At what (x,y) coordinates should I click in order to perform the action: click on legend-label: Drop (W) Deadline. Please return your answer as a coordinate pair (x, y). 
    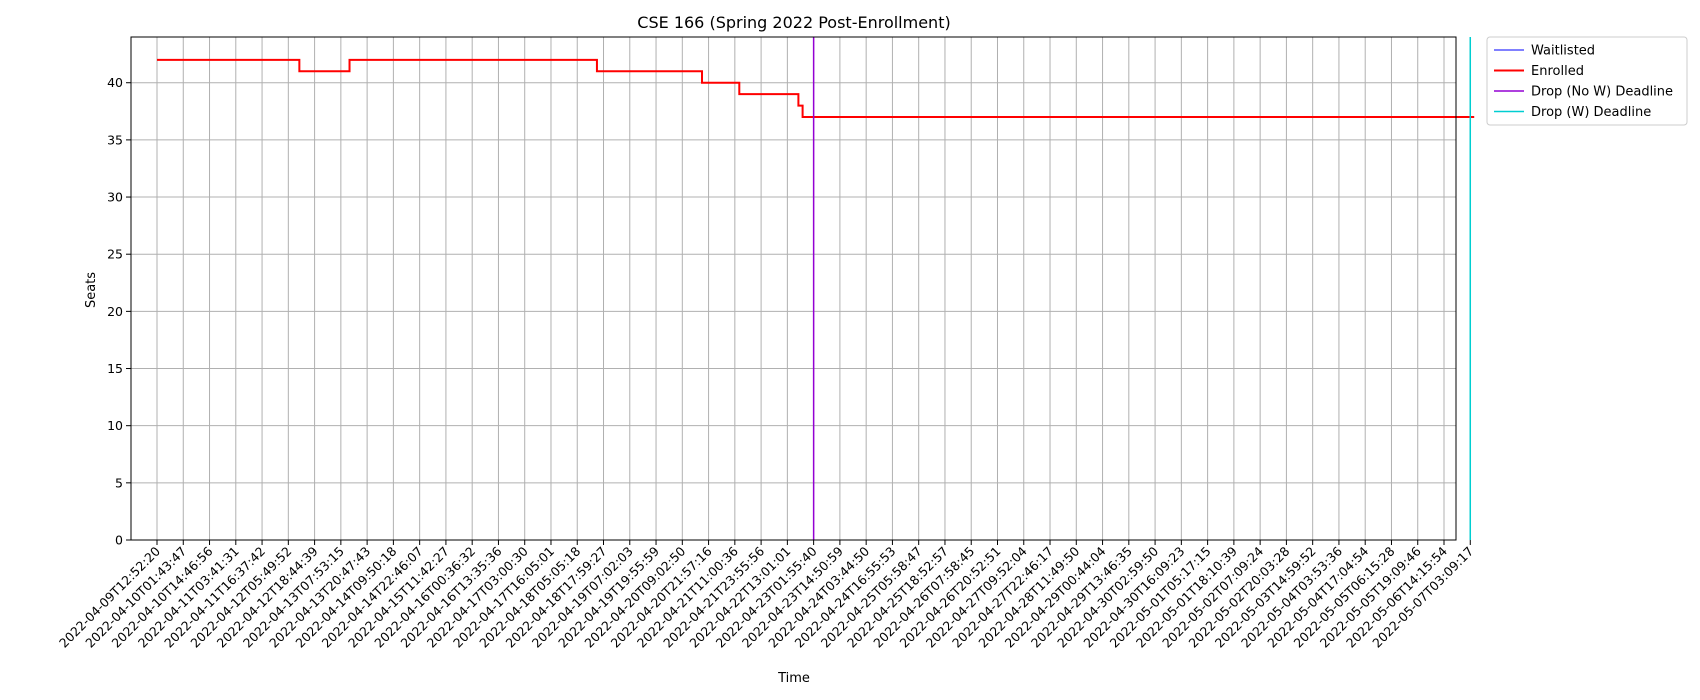
    Looking at the image, I should click on (1591, 112).